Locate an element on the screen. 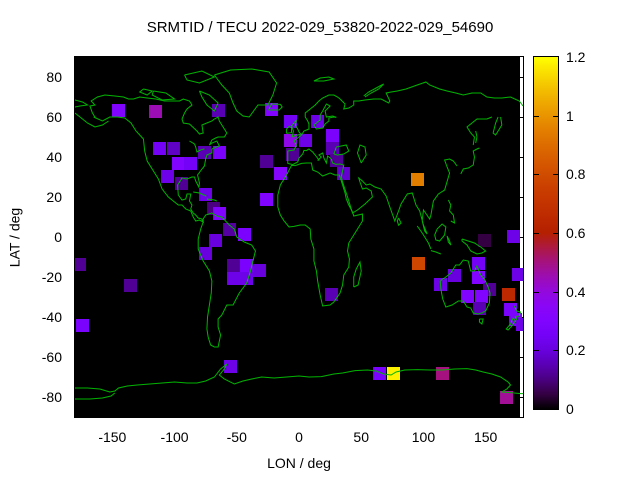  x-tick-label: 50 is located at coordinates (361, 437).